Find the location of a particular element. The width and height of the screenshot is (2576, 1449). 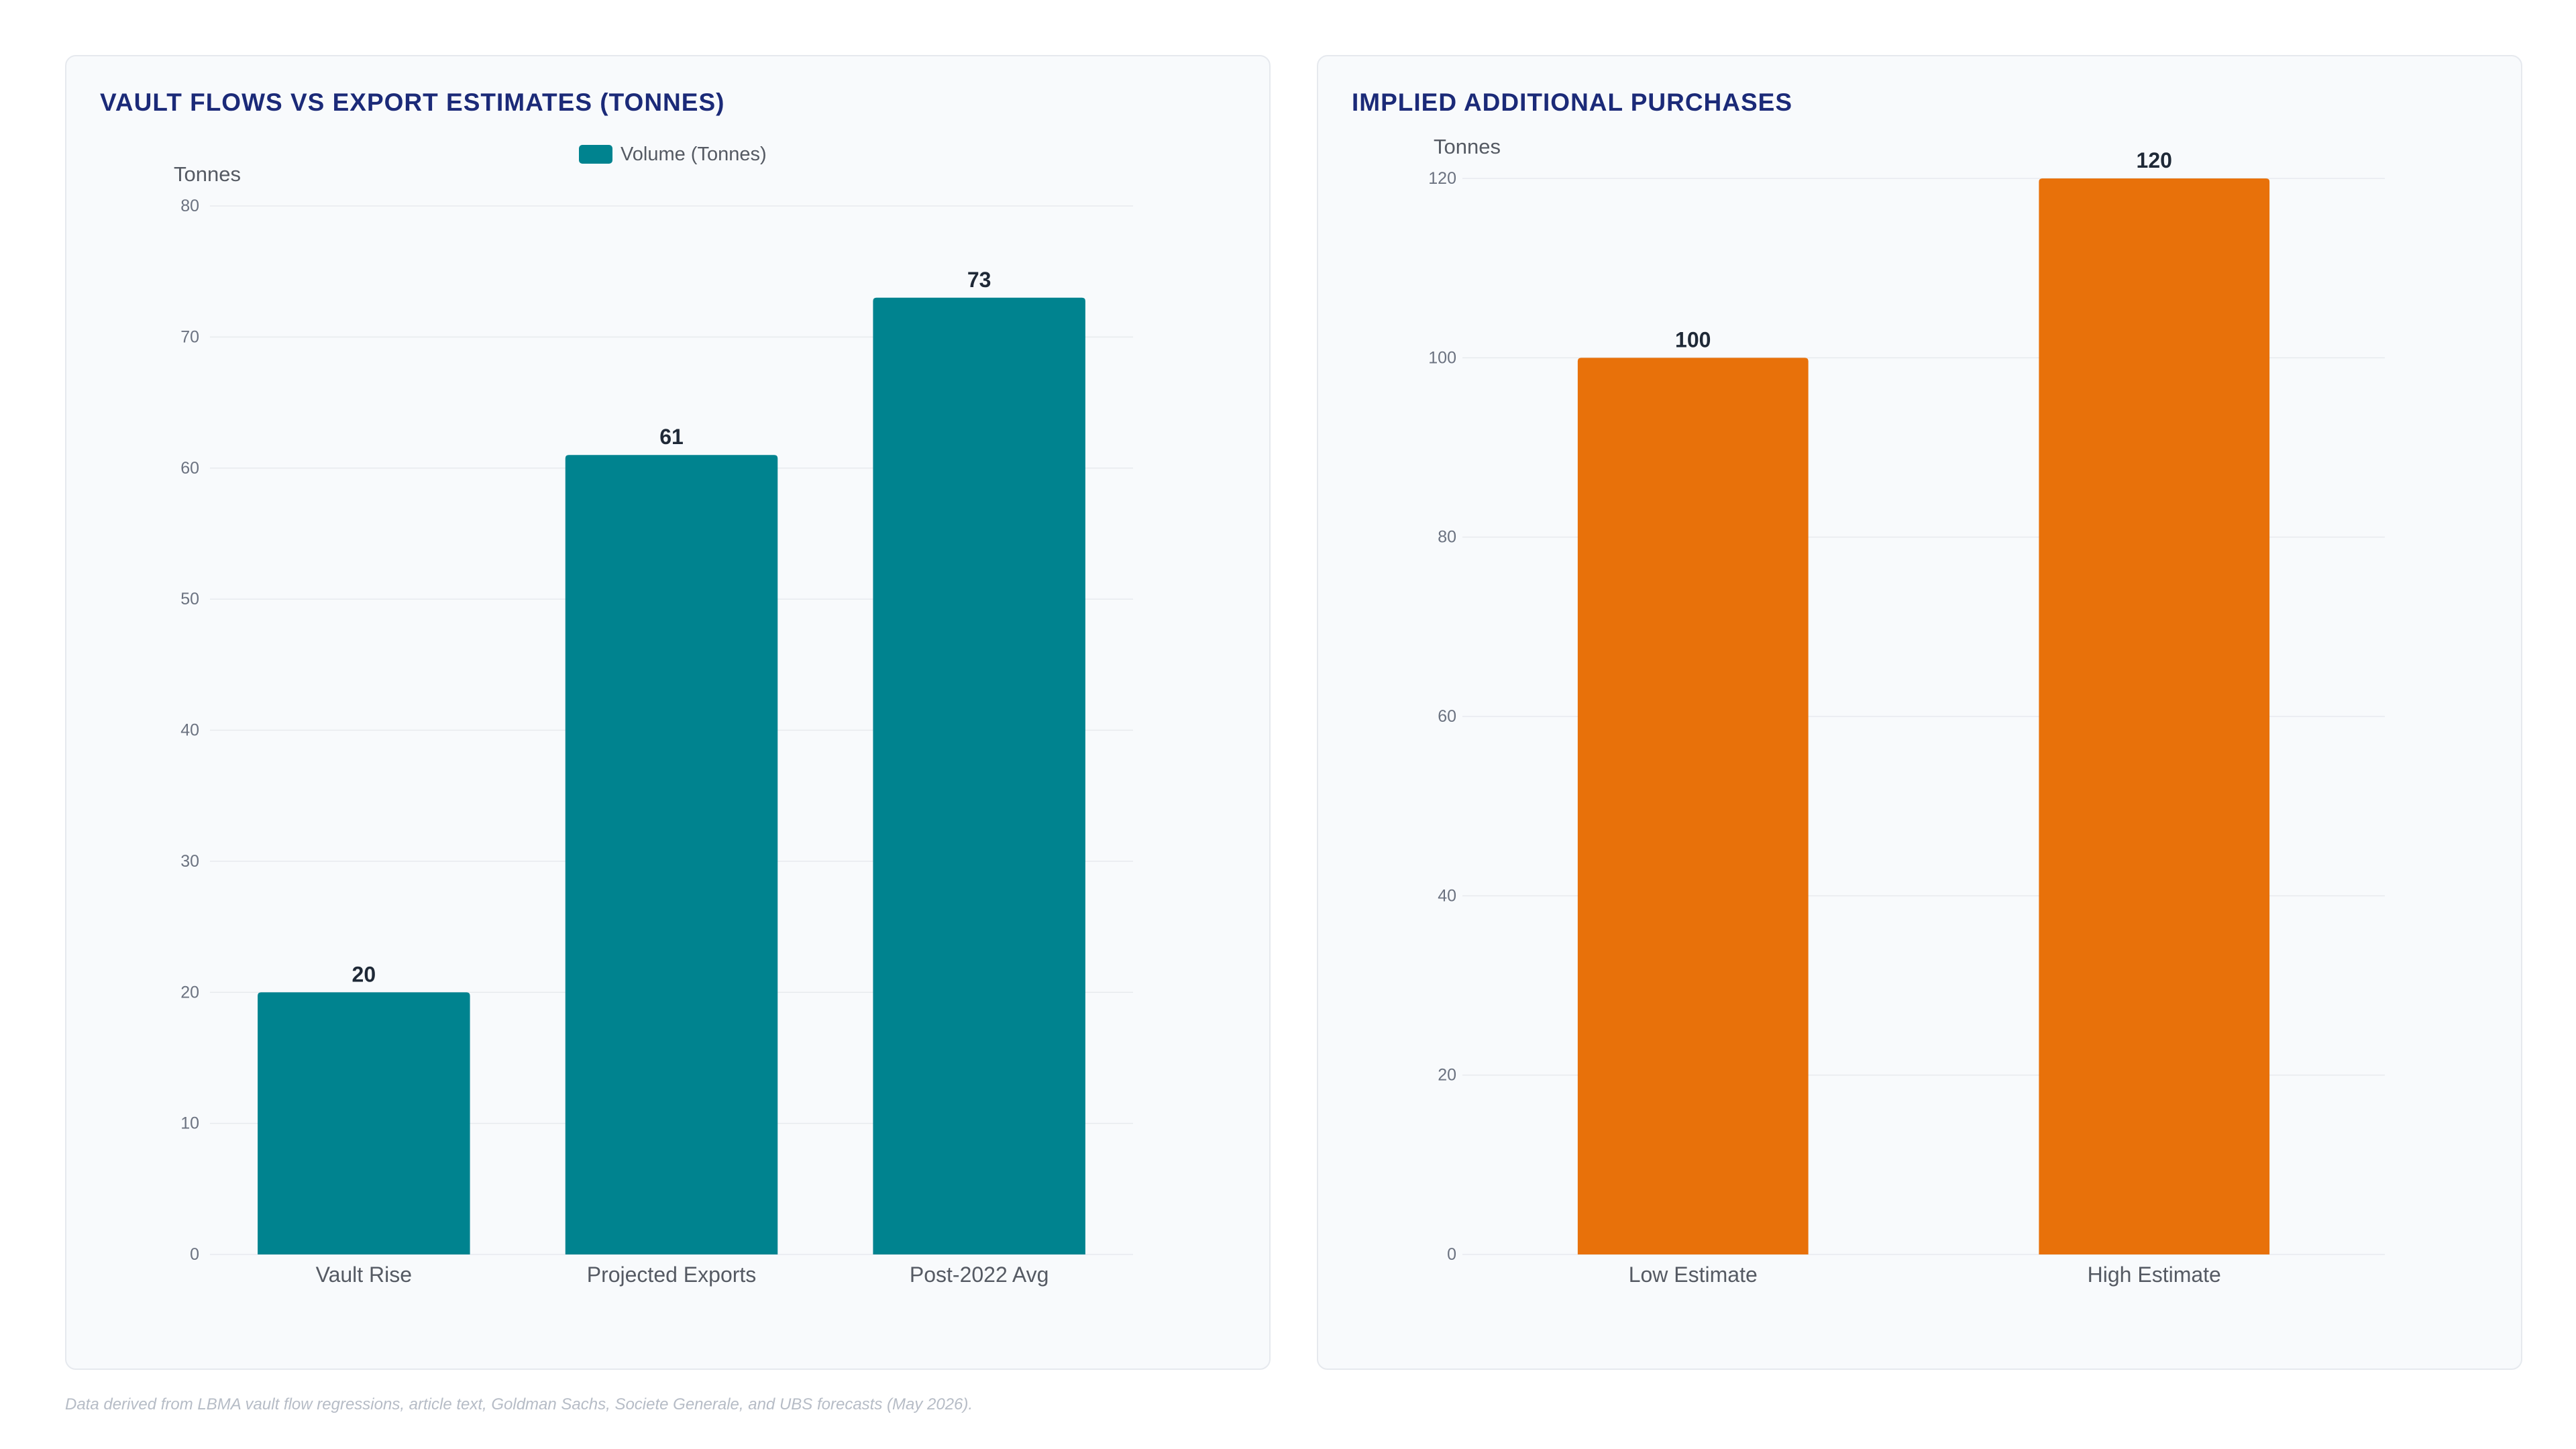

chart-title: VAULT FLOWS VS EXPORT ESTIMATES (TONNES) is located at coordinates (412, 102).